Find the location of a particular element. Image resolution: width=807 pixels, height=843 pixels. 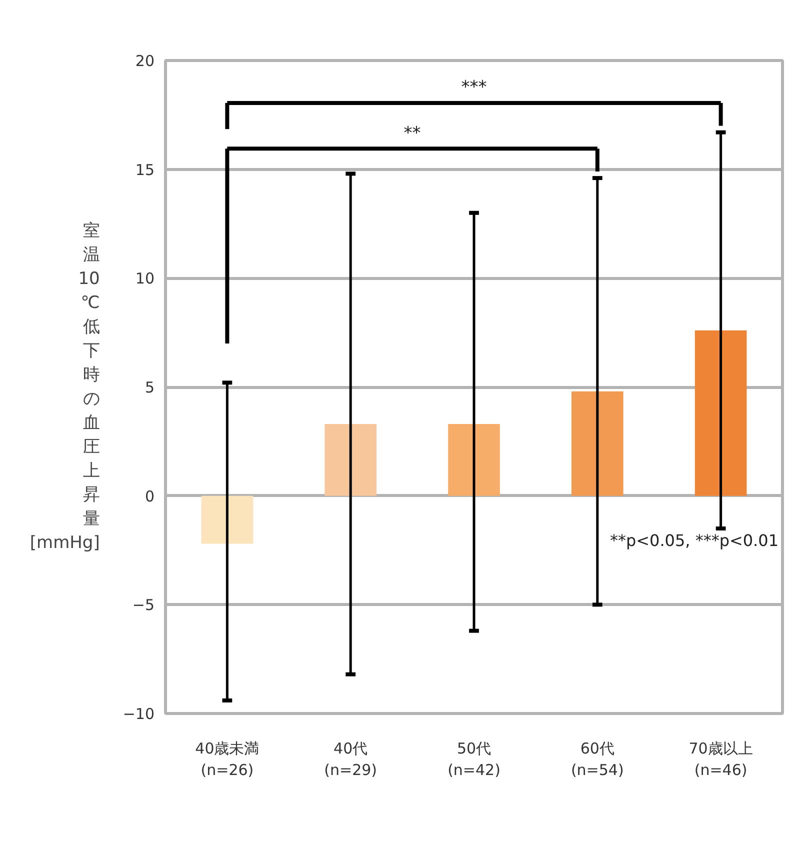

annotation: ** is located at coordinates (412, 133).